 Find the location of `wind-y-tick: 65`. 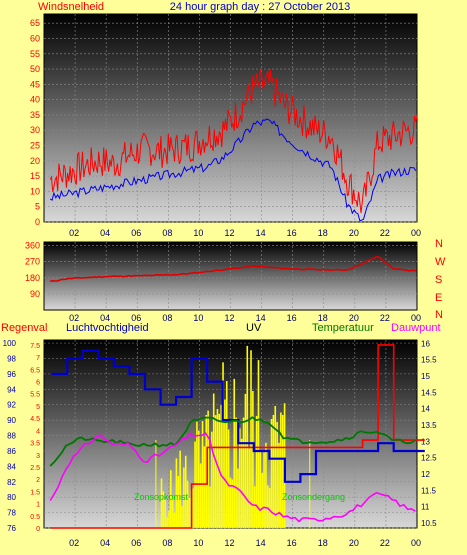

wind-y-tick: 65 is located at coordinates (35, 23).